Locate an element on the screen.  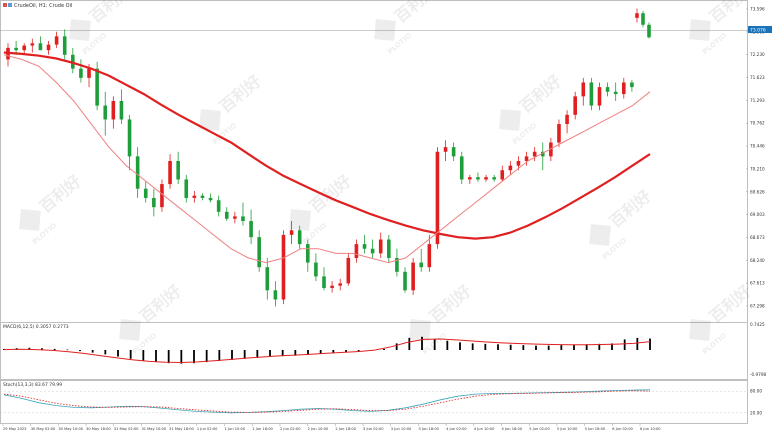
time-tick-label: 6 Jun 02:00 is located at coordinates (622, 429).